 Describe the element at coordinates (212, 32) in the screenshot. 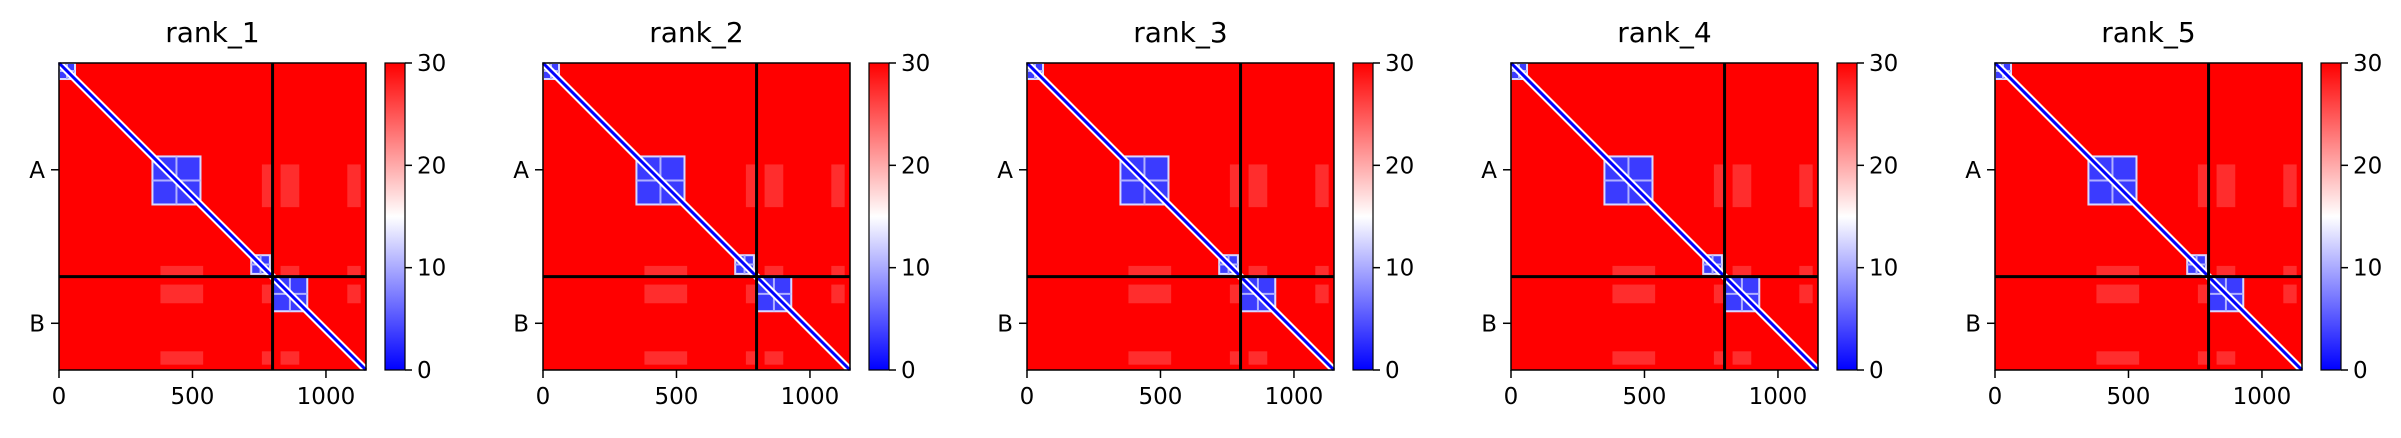

I see `panel-title: rank_1` at that location.